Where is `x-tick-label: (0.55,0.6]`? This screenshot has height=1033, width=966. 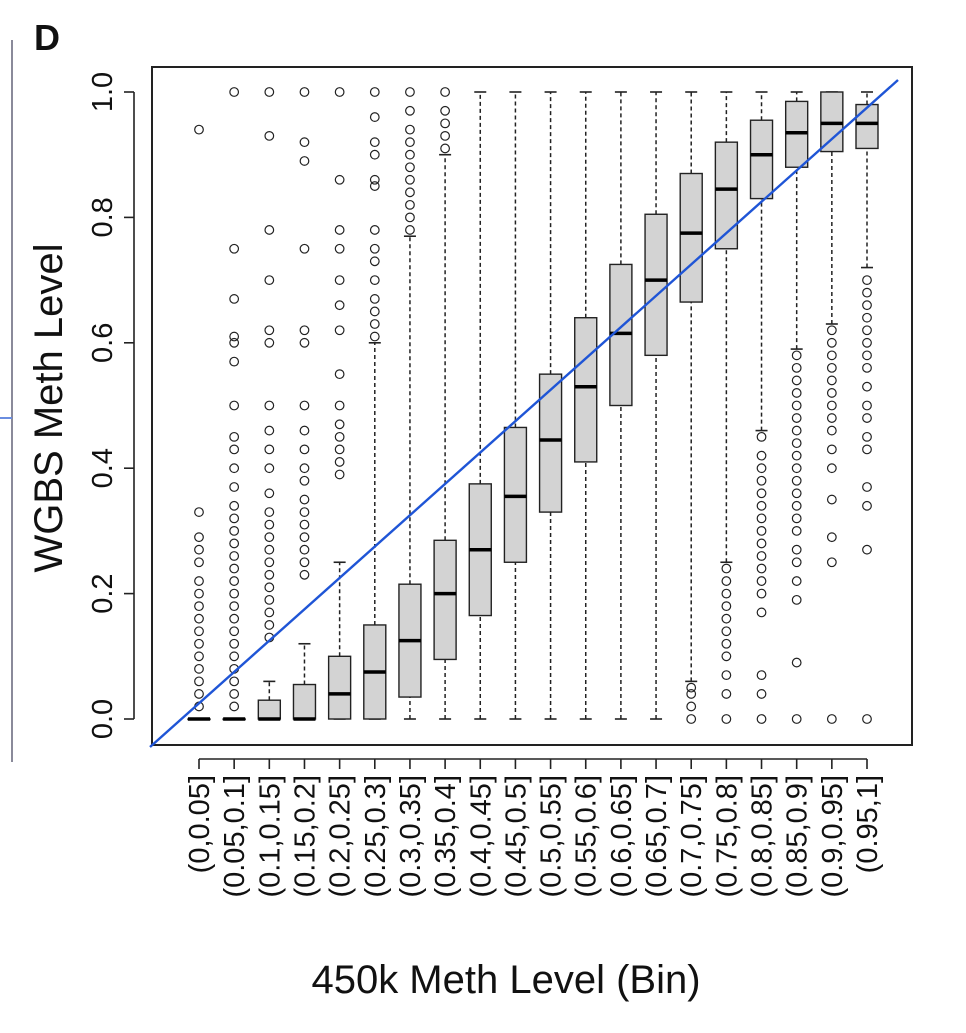
x-tick-label: (0.55,0.6] is located at coordinates (587, 836).